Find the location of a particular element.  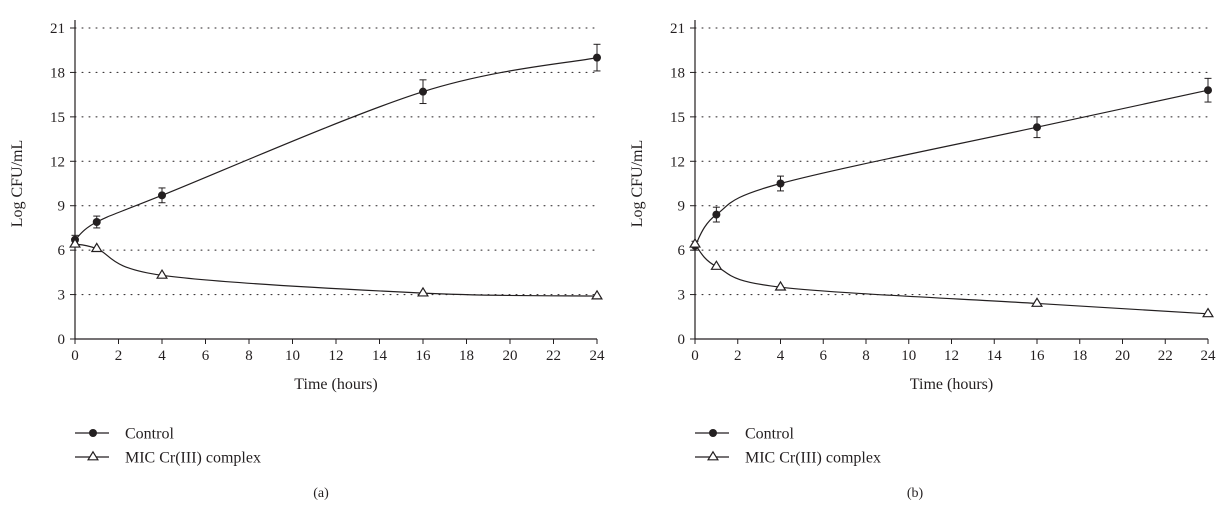

panel-label: (a) is located at coordinates (321, 493).